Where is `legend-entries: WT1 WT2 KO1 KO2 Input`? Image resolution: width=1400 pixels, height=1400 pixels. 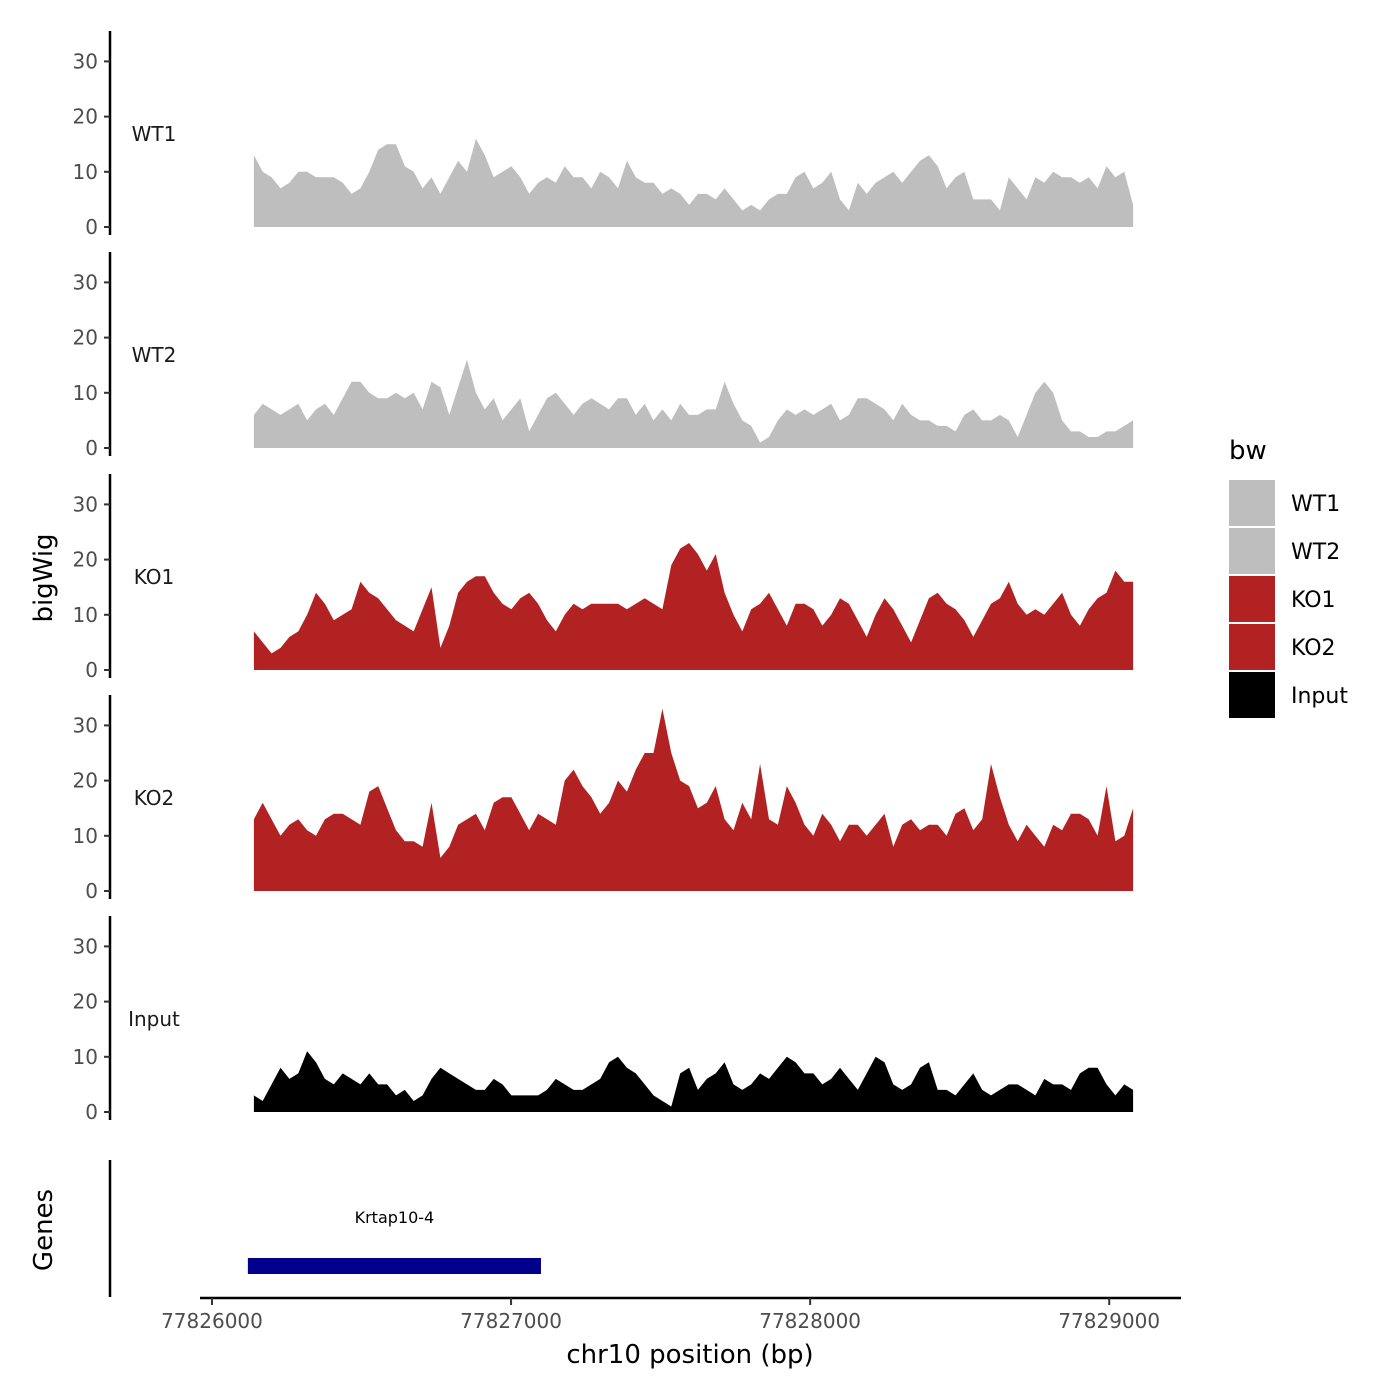
legend-entries: WT1 WT2 KO1 KO2 Input is located at coordinates (1288, 599).